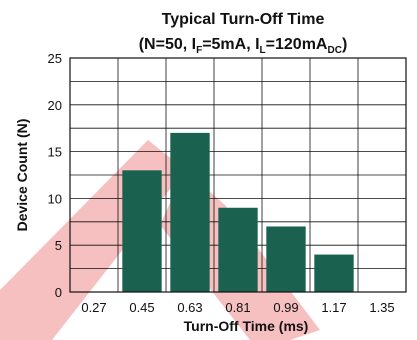 The image size is (417, 340). What do you see at coordinates (55, 152) in the screenshot?
I see `y-tick-label: 15` at bounding box center [55, 152].